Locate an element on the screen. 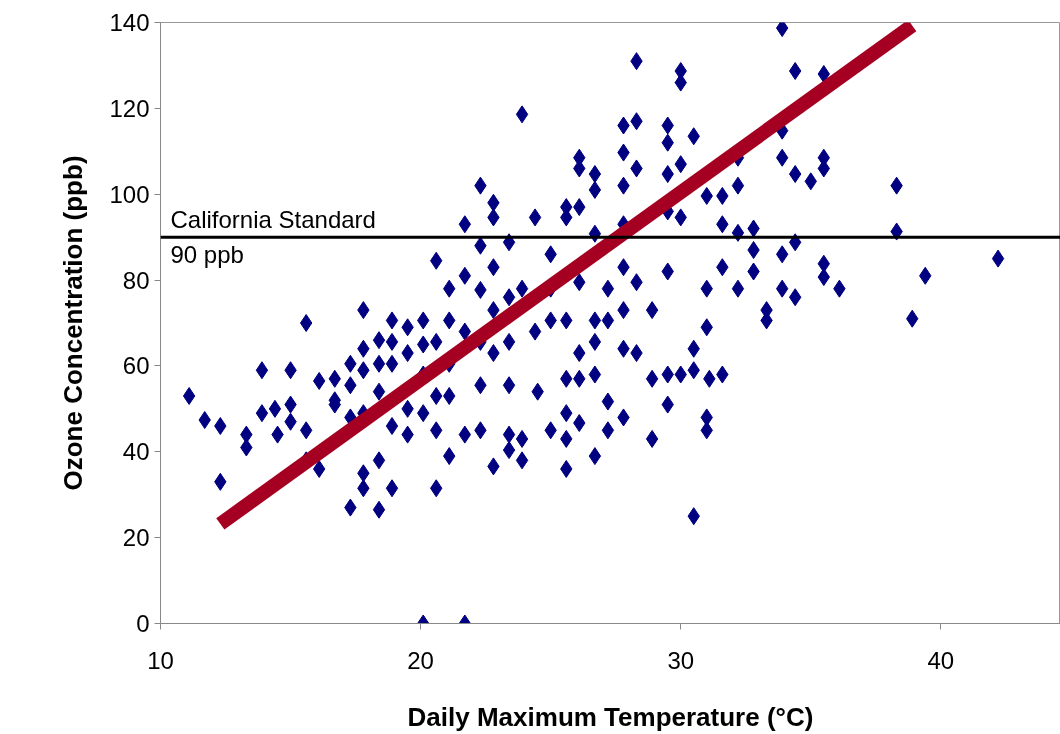  x-axis-title: Daily Maximum Temperature (°C) is located at coordinates (610, 716).